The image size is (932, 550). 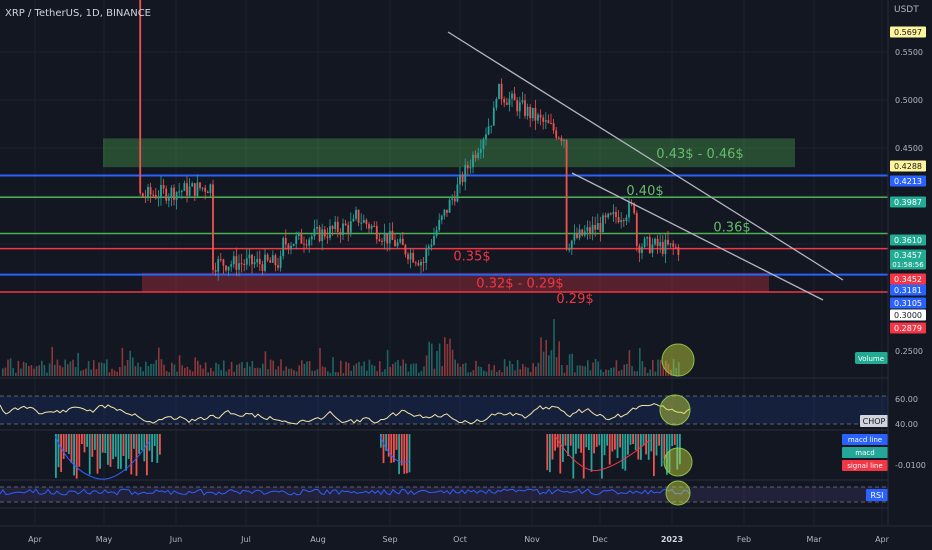 I want to click on time-tick-label: Jun, so click(x=176, y=539).